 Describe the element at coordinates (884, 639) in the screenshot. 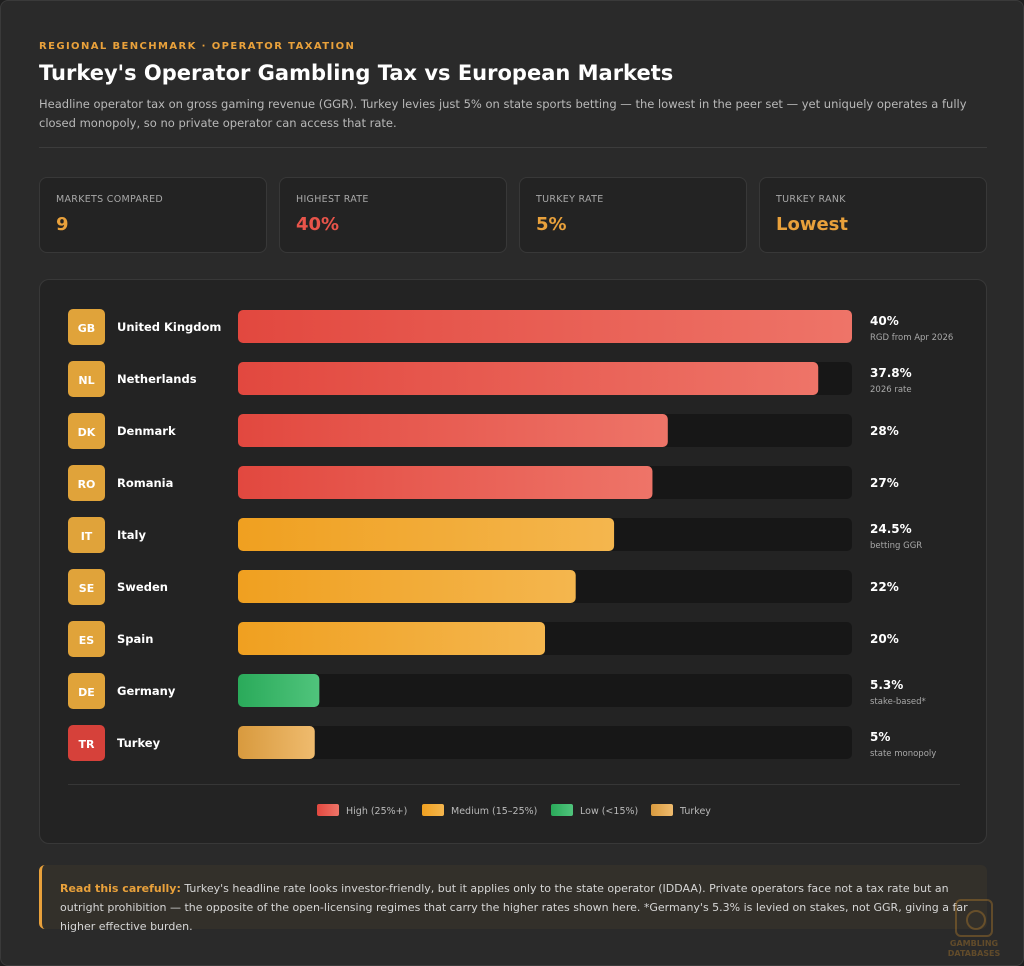

I see `value-label: 20%` at that location.